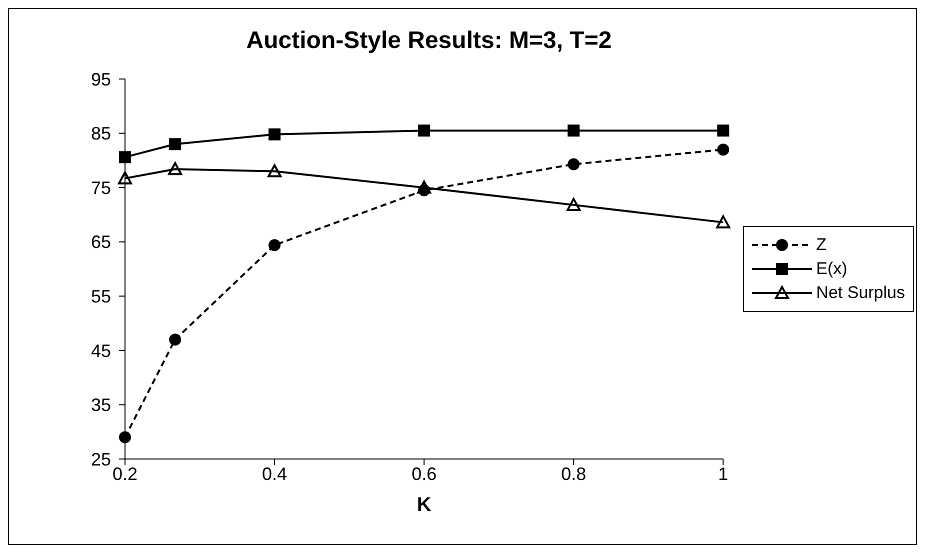 Image resolution: width=925 pixels, height=553 pixels. Describe the element at coordinates (429, 41) in the screenshot. I see `chart-title: Auction-Style Results: M=3, T=2` at that location.